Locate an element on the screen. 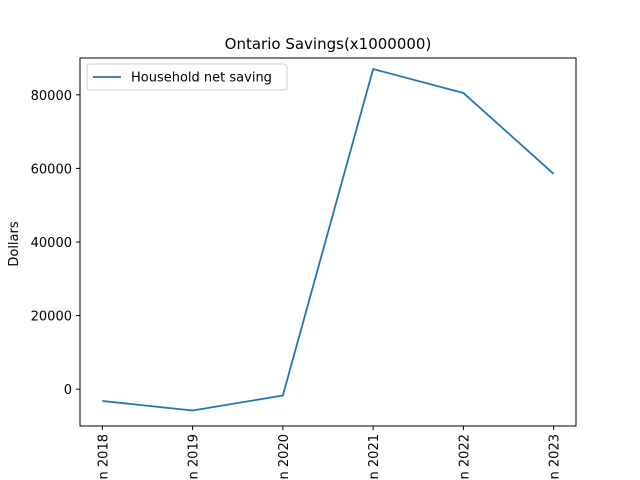 The image size is (640, 480). legend: Household net saving is located at coordinates (187, 77).